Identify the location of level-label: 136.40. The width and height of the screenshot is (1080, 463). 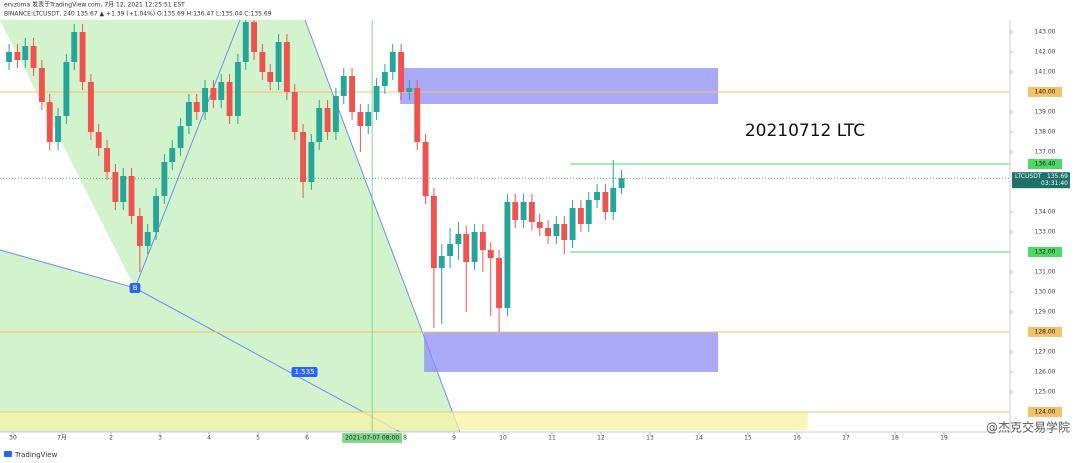
(1045, 164).